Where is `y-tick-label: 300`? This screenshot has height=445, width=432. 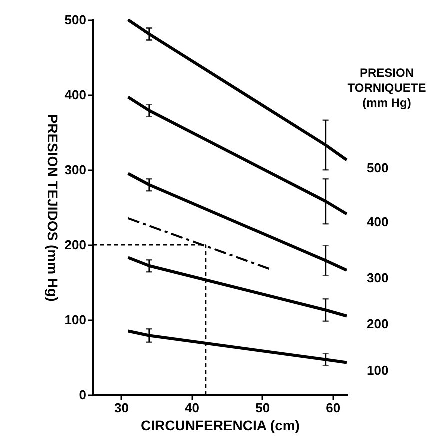
y-tick-label: 300 is located at coordinates (75, 170).